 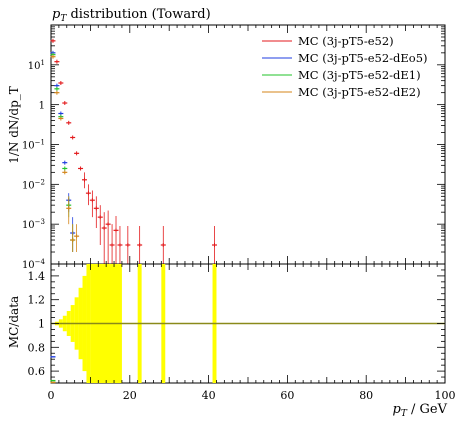 What do you see at coordinates (37, 347) in the screenshot?
I see `ratio-y-tick-label: 0.8` at bounding box center [37, 347].